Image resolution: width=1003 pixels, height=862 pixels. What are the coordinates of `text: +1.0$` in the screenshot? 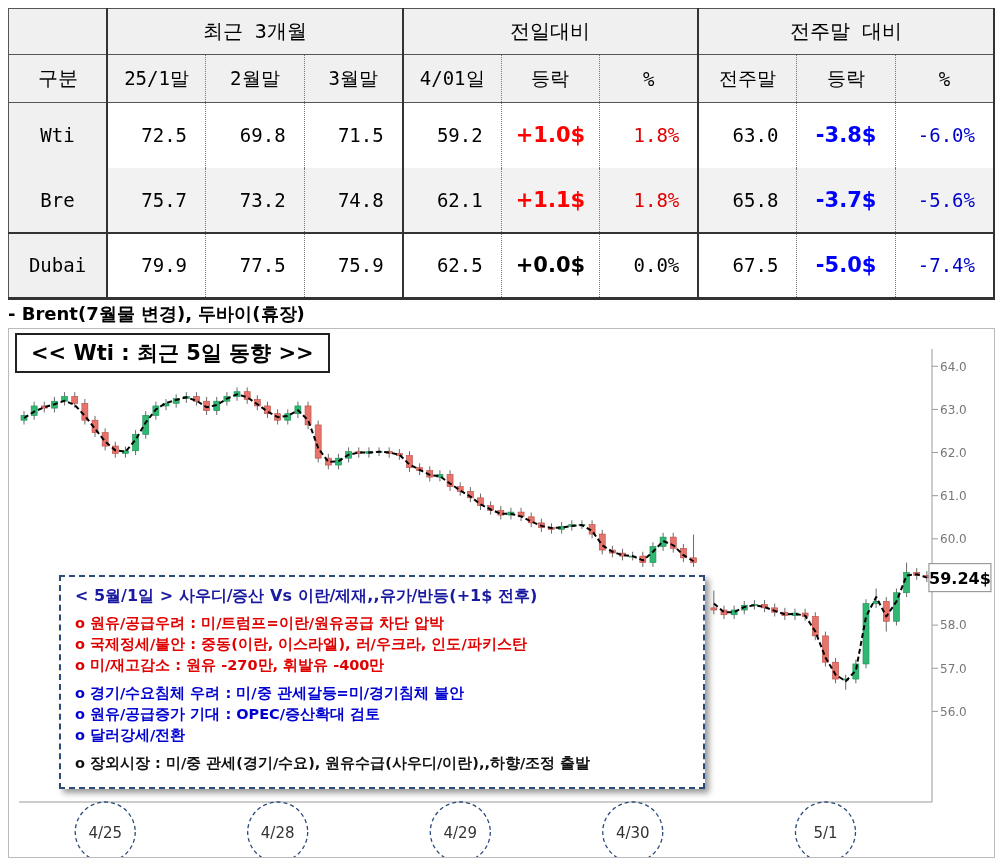 It's located at (550, 135).